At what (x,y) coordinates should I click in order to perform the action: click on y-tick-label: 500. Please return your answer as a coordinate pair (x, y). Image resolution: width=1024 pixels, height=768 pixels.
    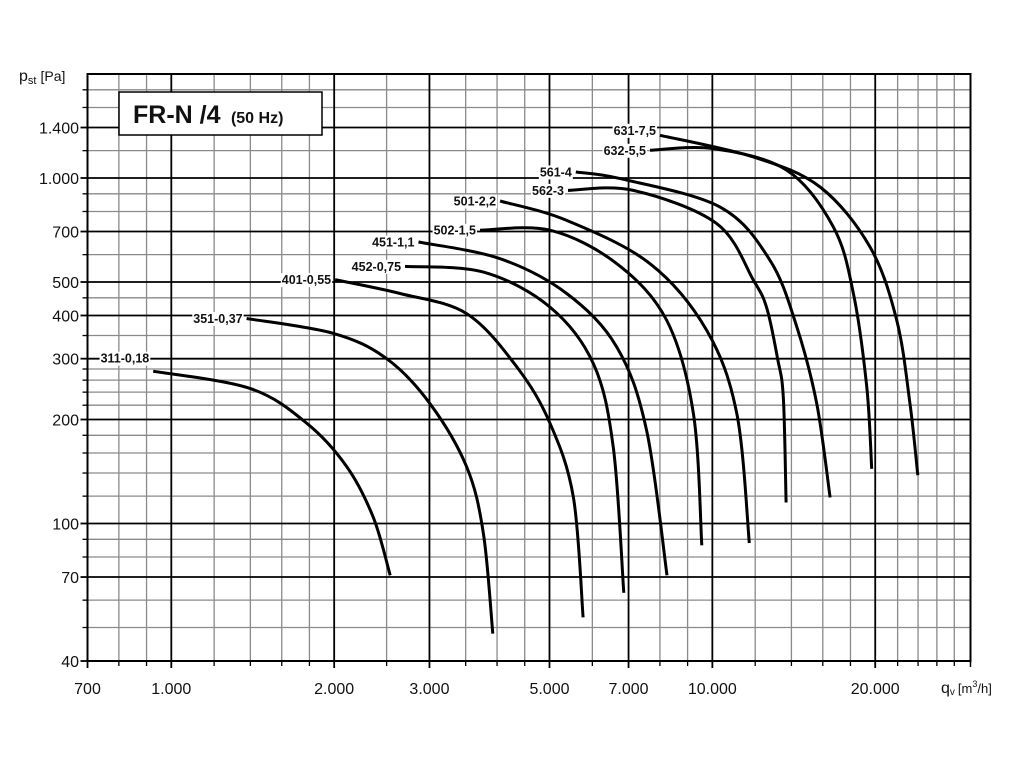
    Looking at the image, I should click on (65, 283).